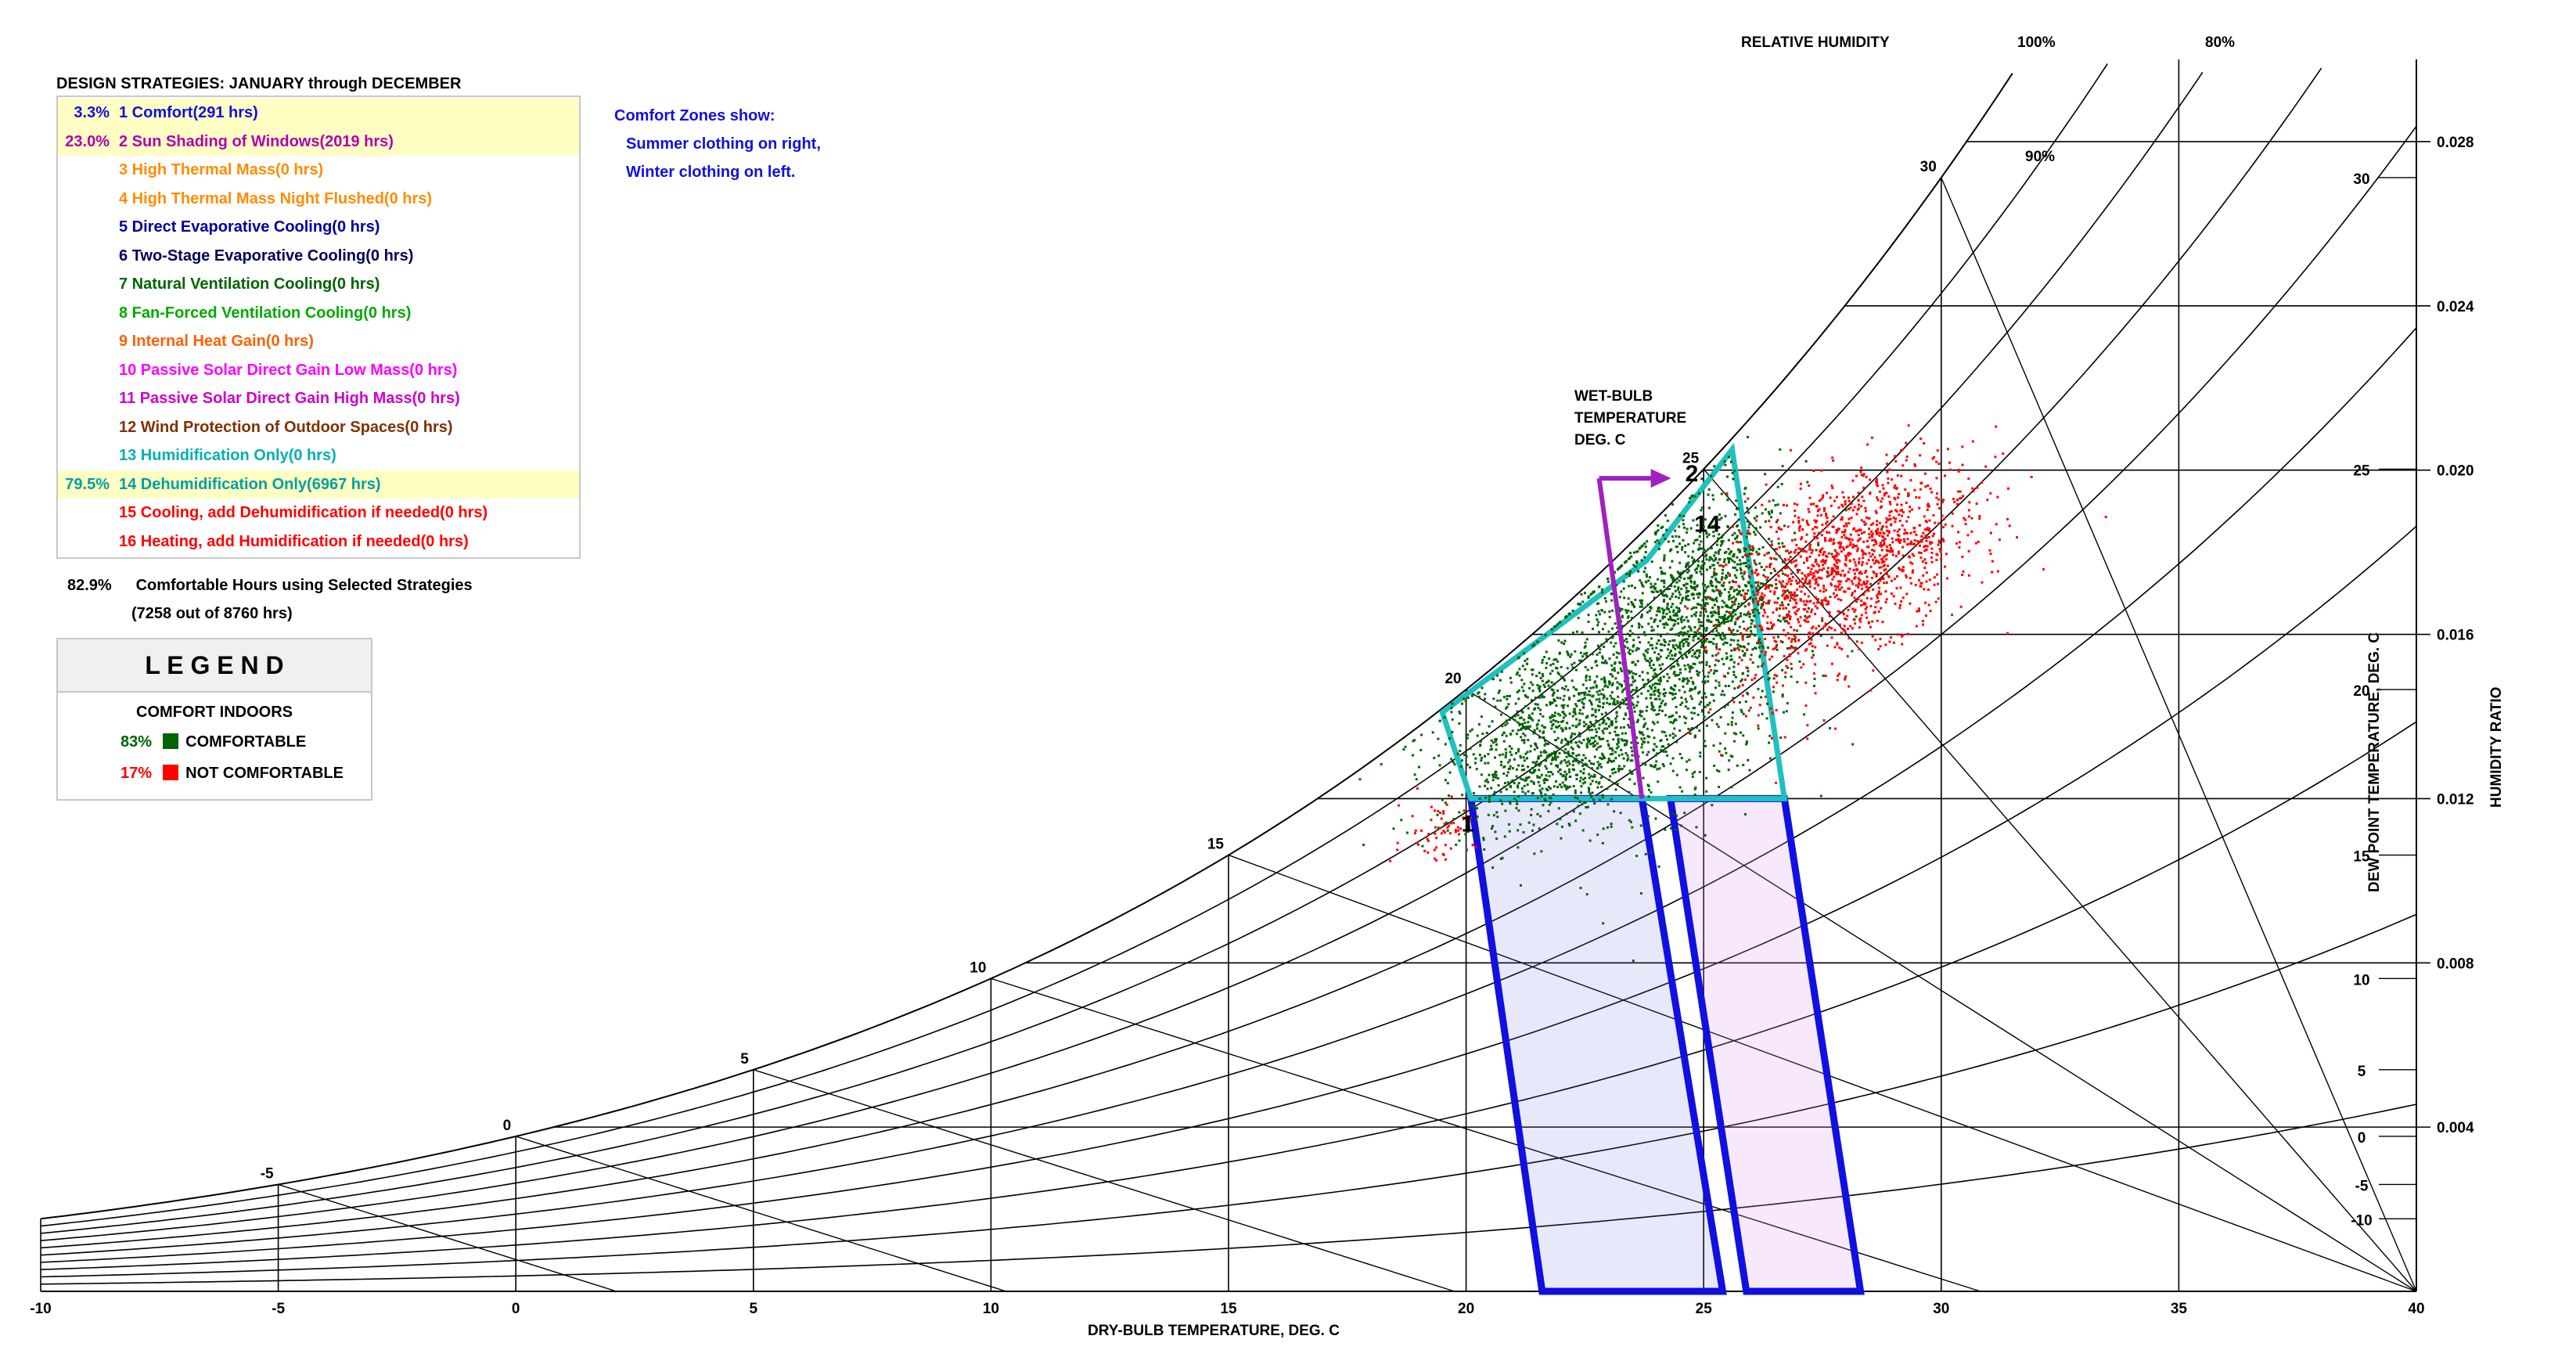 The width and height of the screenshot is (2576, 1361). What do you see at coordinates (319, 313) in the screenshot?
I see `strategy-row: 8 Fan-Forced Ventilation Cooling(0 hrs)` at bounding box center [319, 313].